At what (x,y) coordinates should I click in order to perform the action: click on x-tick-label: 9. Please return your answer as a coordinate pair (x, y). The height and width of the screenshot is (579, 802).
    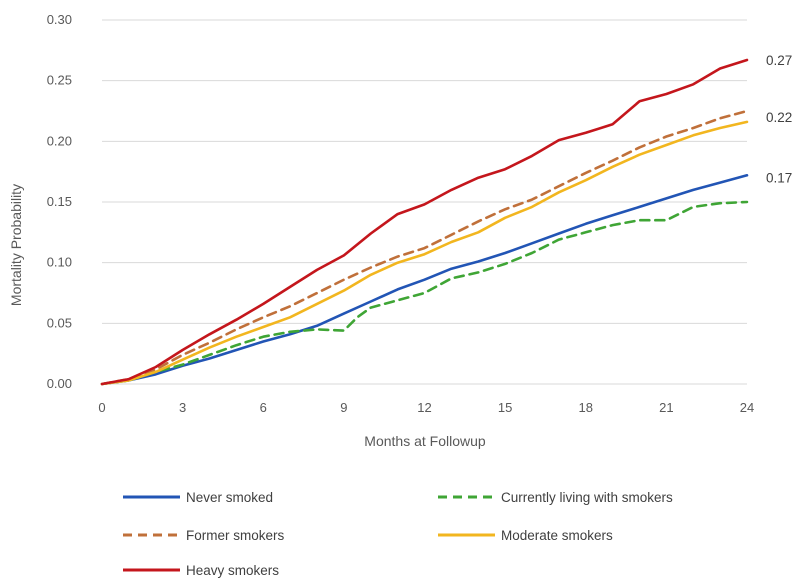
    Looking at the image, I should click on (343, 407).